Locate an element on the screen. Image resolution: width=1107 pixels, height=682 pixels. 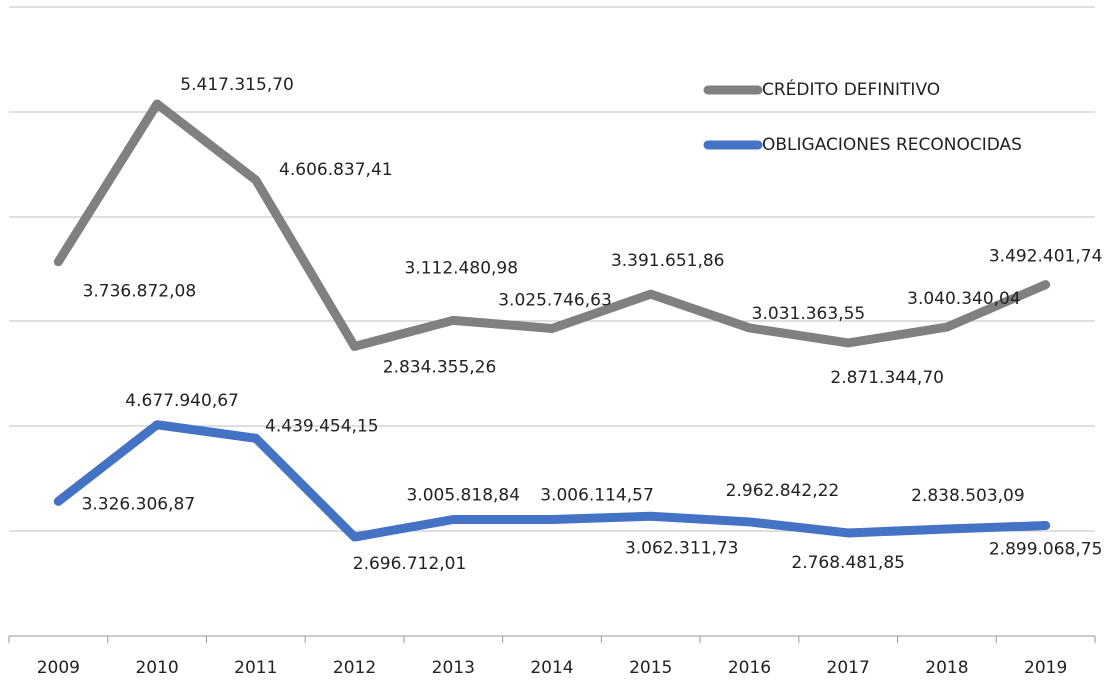
x-tick-label: 2013 is located at coordinates (453, 668).